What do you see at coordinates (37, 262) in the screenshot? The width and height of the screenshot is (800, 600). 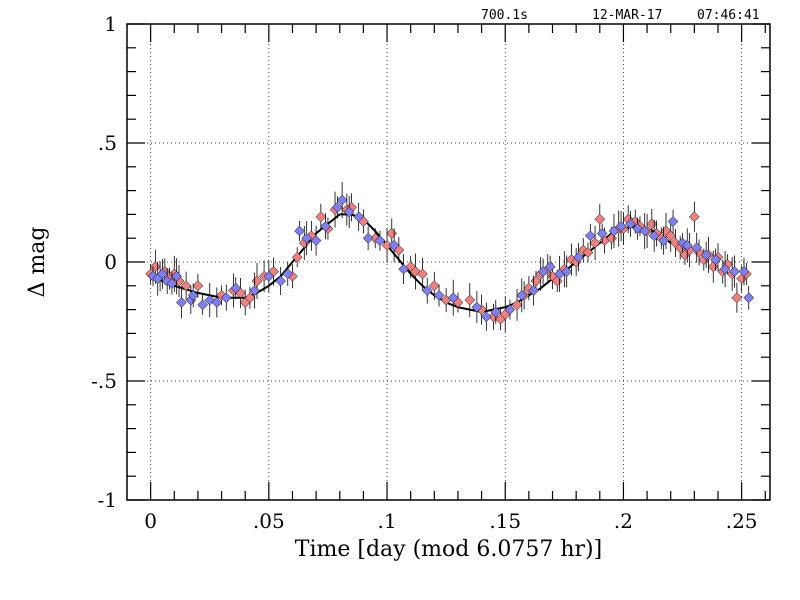 I see `y-axis-label: Δ mag` at bounding box center [37, 262].